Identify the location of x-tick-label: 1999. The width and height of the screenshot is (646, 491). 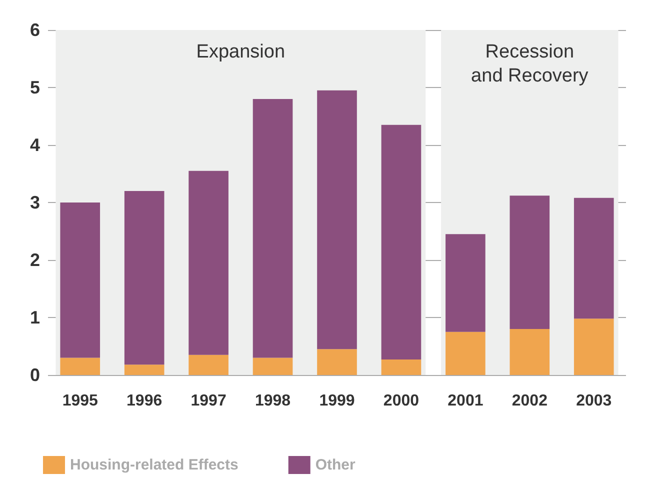
(337, 401).